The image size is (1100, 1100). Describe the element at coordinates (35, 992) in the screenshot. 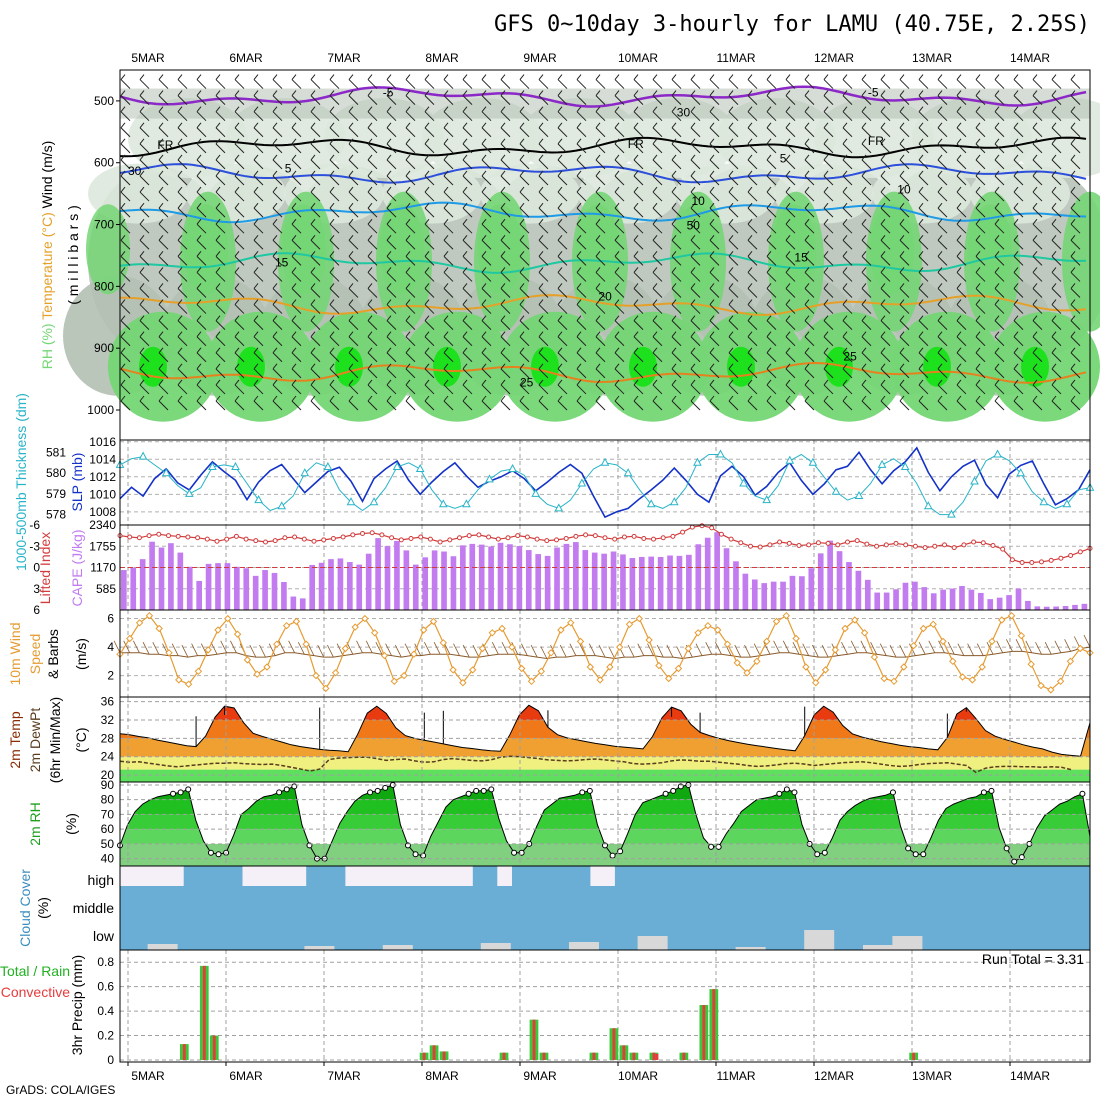

I see `precip-legend-conv: Convective` at that location.